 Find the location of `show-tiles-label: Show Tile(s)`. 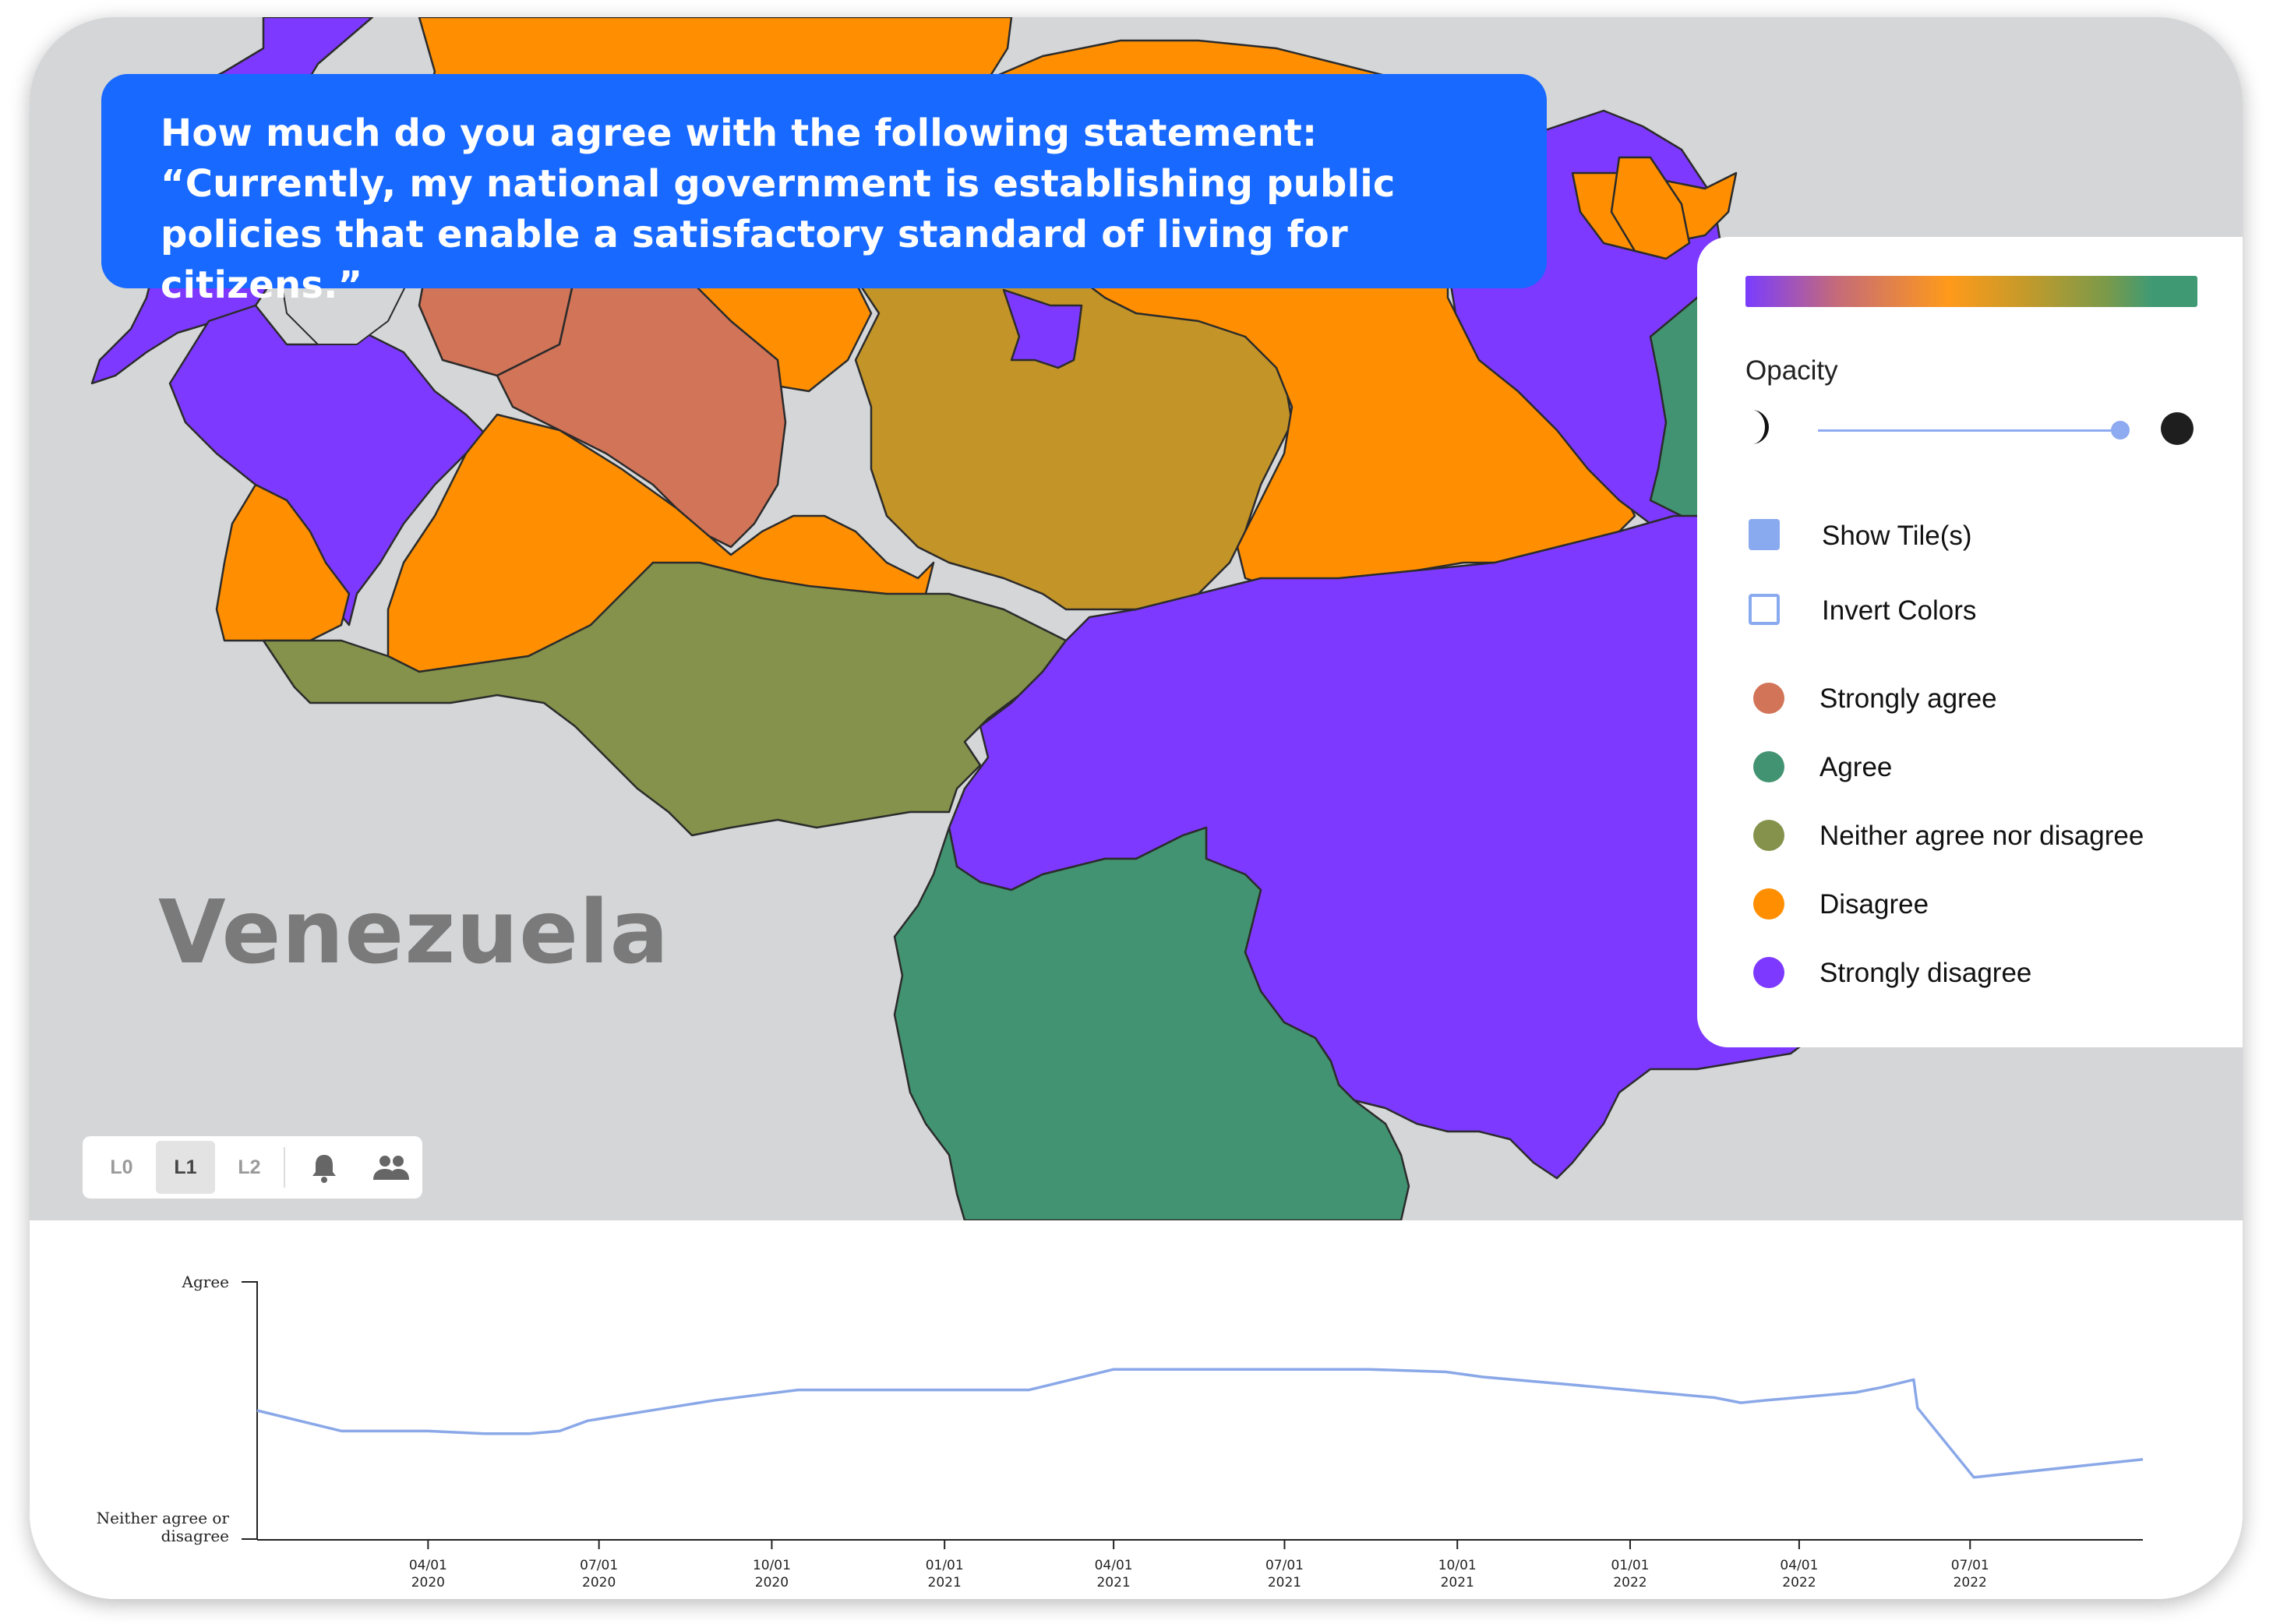

show-tiles-label: Show Tile(s) is located at coordinates (1897, 536).